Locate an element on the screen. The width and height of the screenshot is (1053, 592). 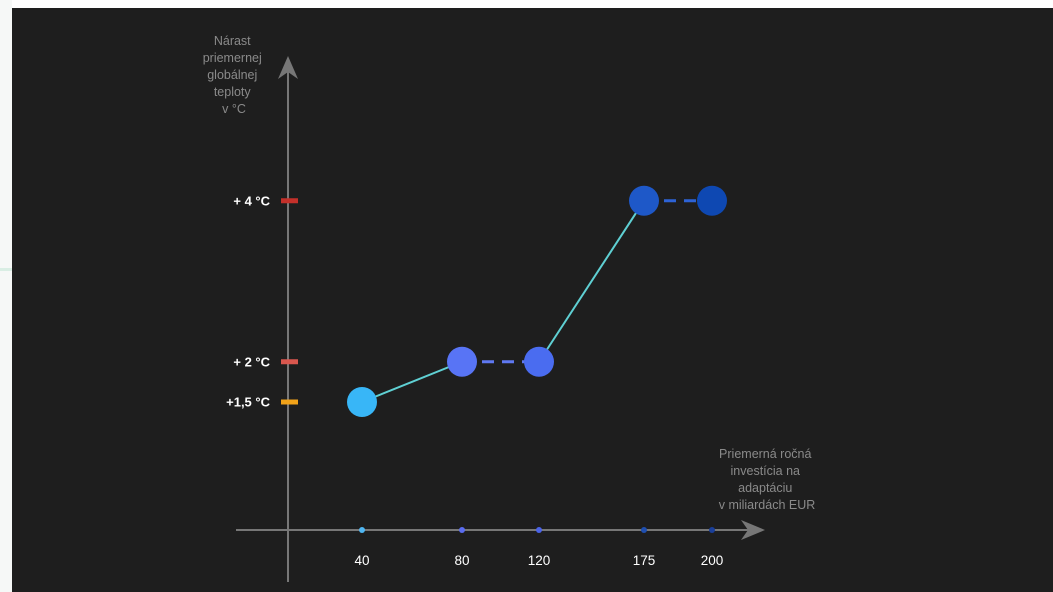
left-margin is located at coordinates (6, 296).